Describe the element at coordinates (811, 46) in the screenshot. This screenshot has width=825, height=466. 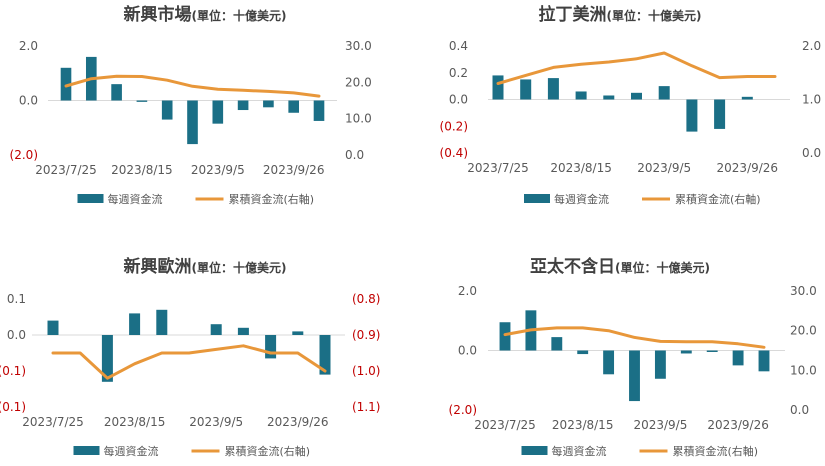
I see `right-tick-label: 2.0` at that location.